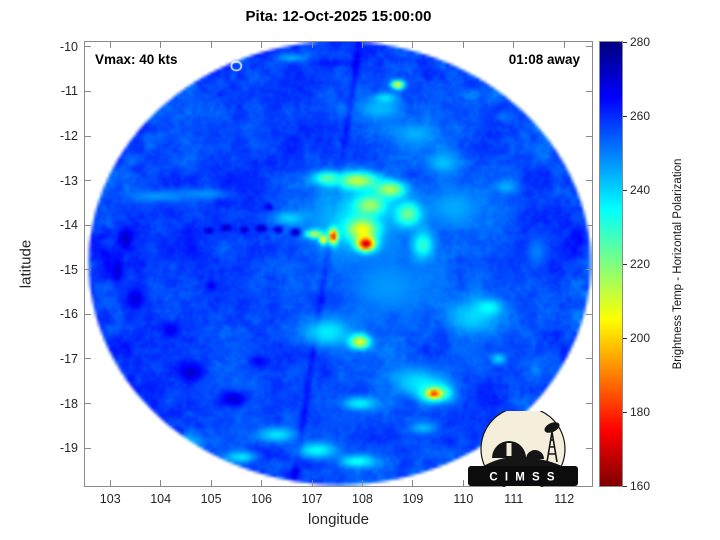 The image size is (720, 540). Describe the element at coordinates (535, 454) in the screenshot. I see `logo-small-dome` at that location.